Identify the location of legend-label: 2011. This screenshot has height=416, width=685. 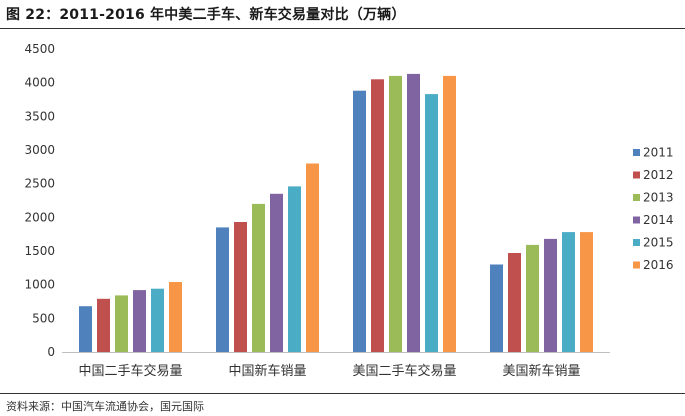
(658, 153).